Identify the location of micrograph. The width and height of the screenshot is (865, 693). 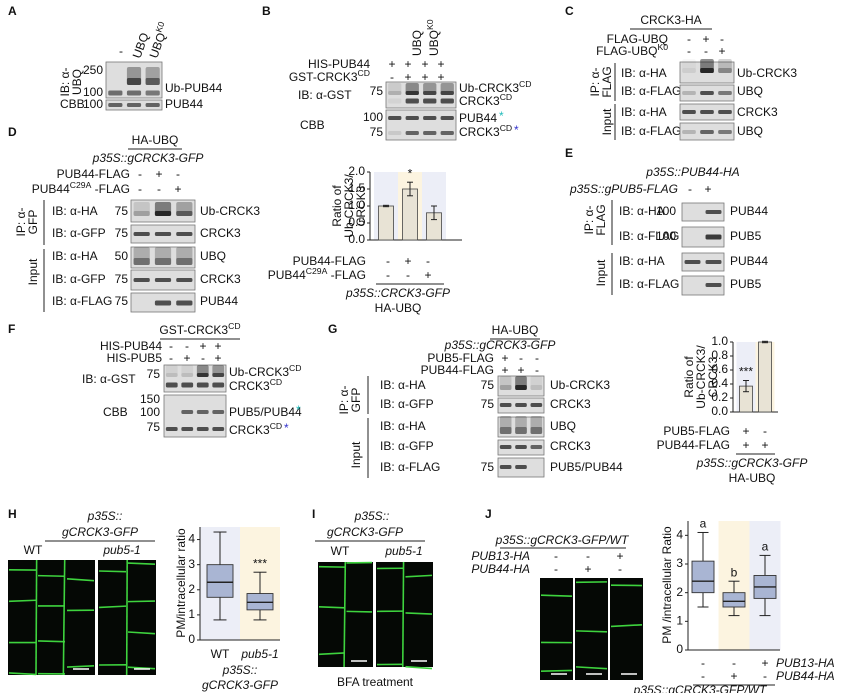
(404, 614).